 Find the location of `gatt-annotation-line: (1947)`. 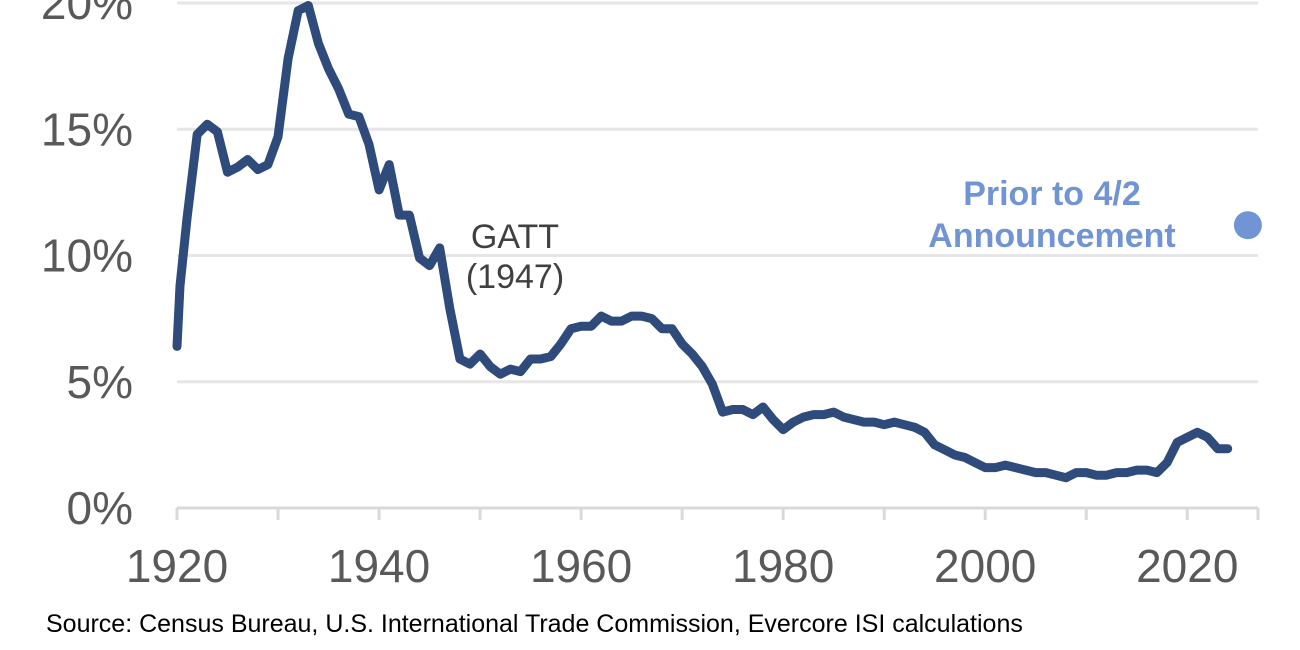

gatt-annotation-line: (1947) is located at coordinates (515, 277).